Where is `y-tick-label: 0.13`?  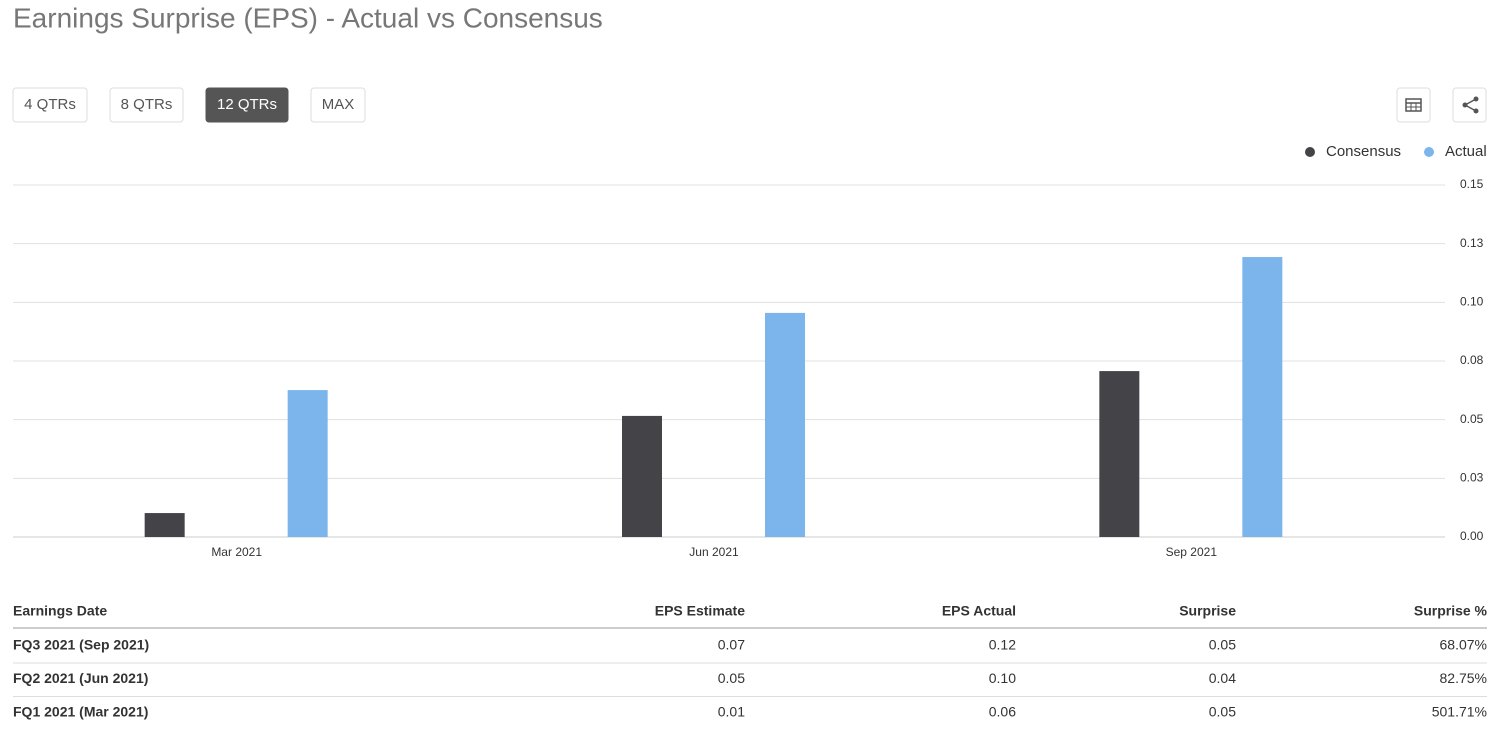
y-tick-label: 0.13 is located at coordinates (1472, 243).